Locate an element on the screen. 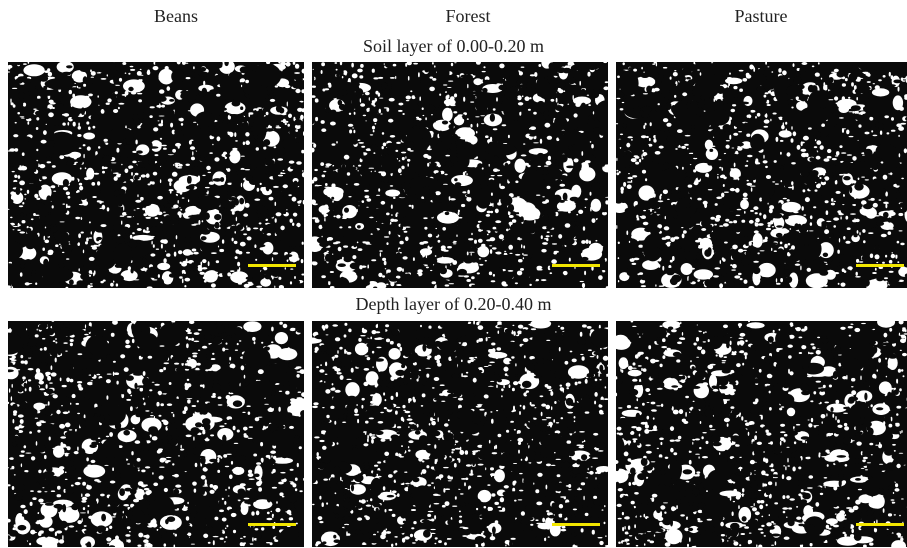 The width and height of the screenshot is (907, 548). column-header-pasture: Pasture is located at coordinates (761, 16).